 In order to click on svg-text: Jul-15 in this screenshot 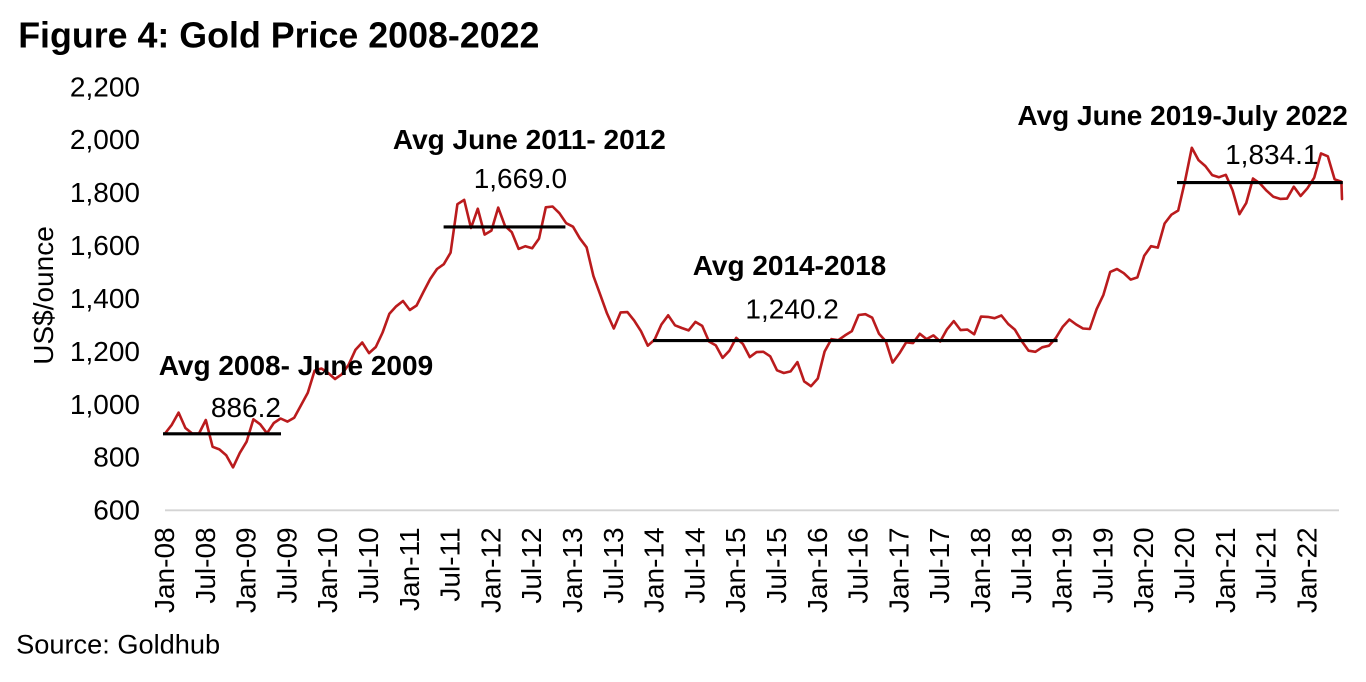, I will do `click(776, 565)`.